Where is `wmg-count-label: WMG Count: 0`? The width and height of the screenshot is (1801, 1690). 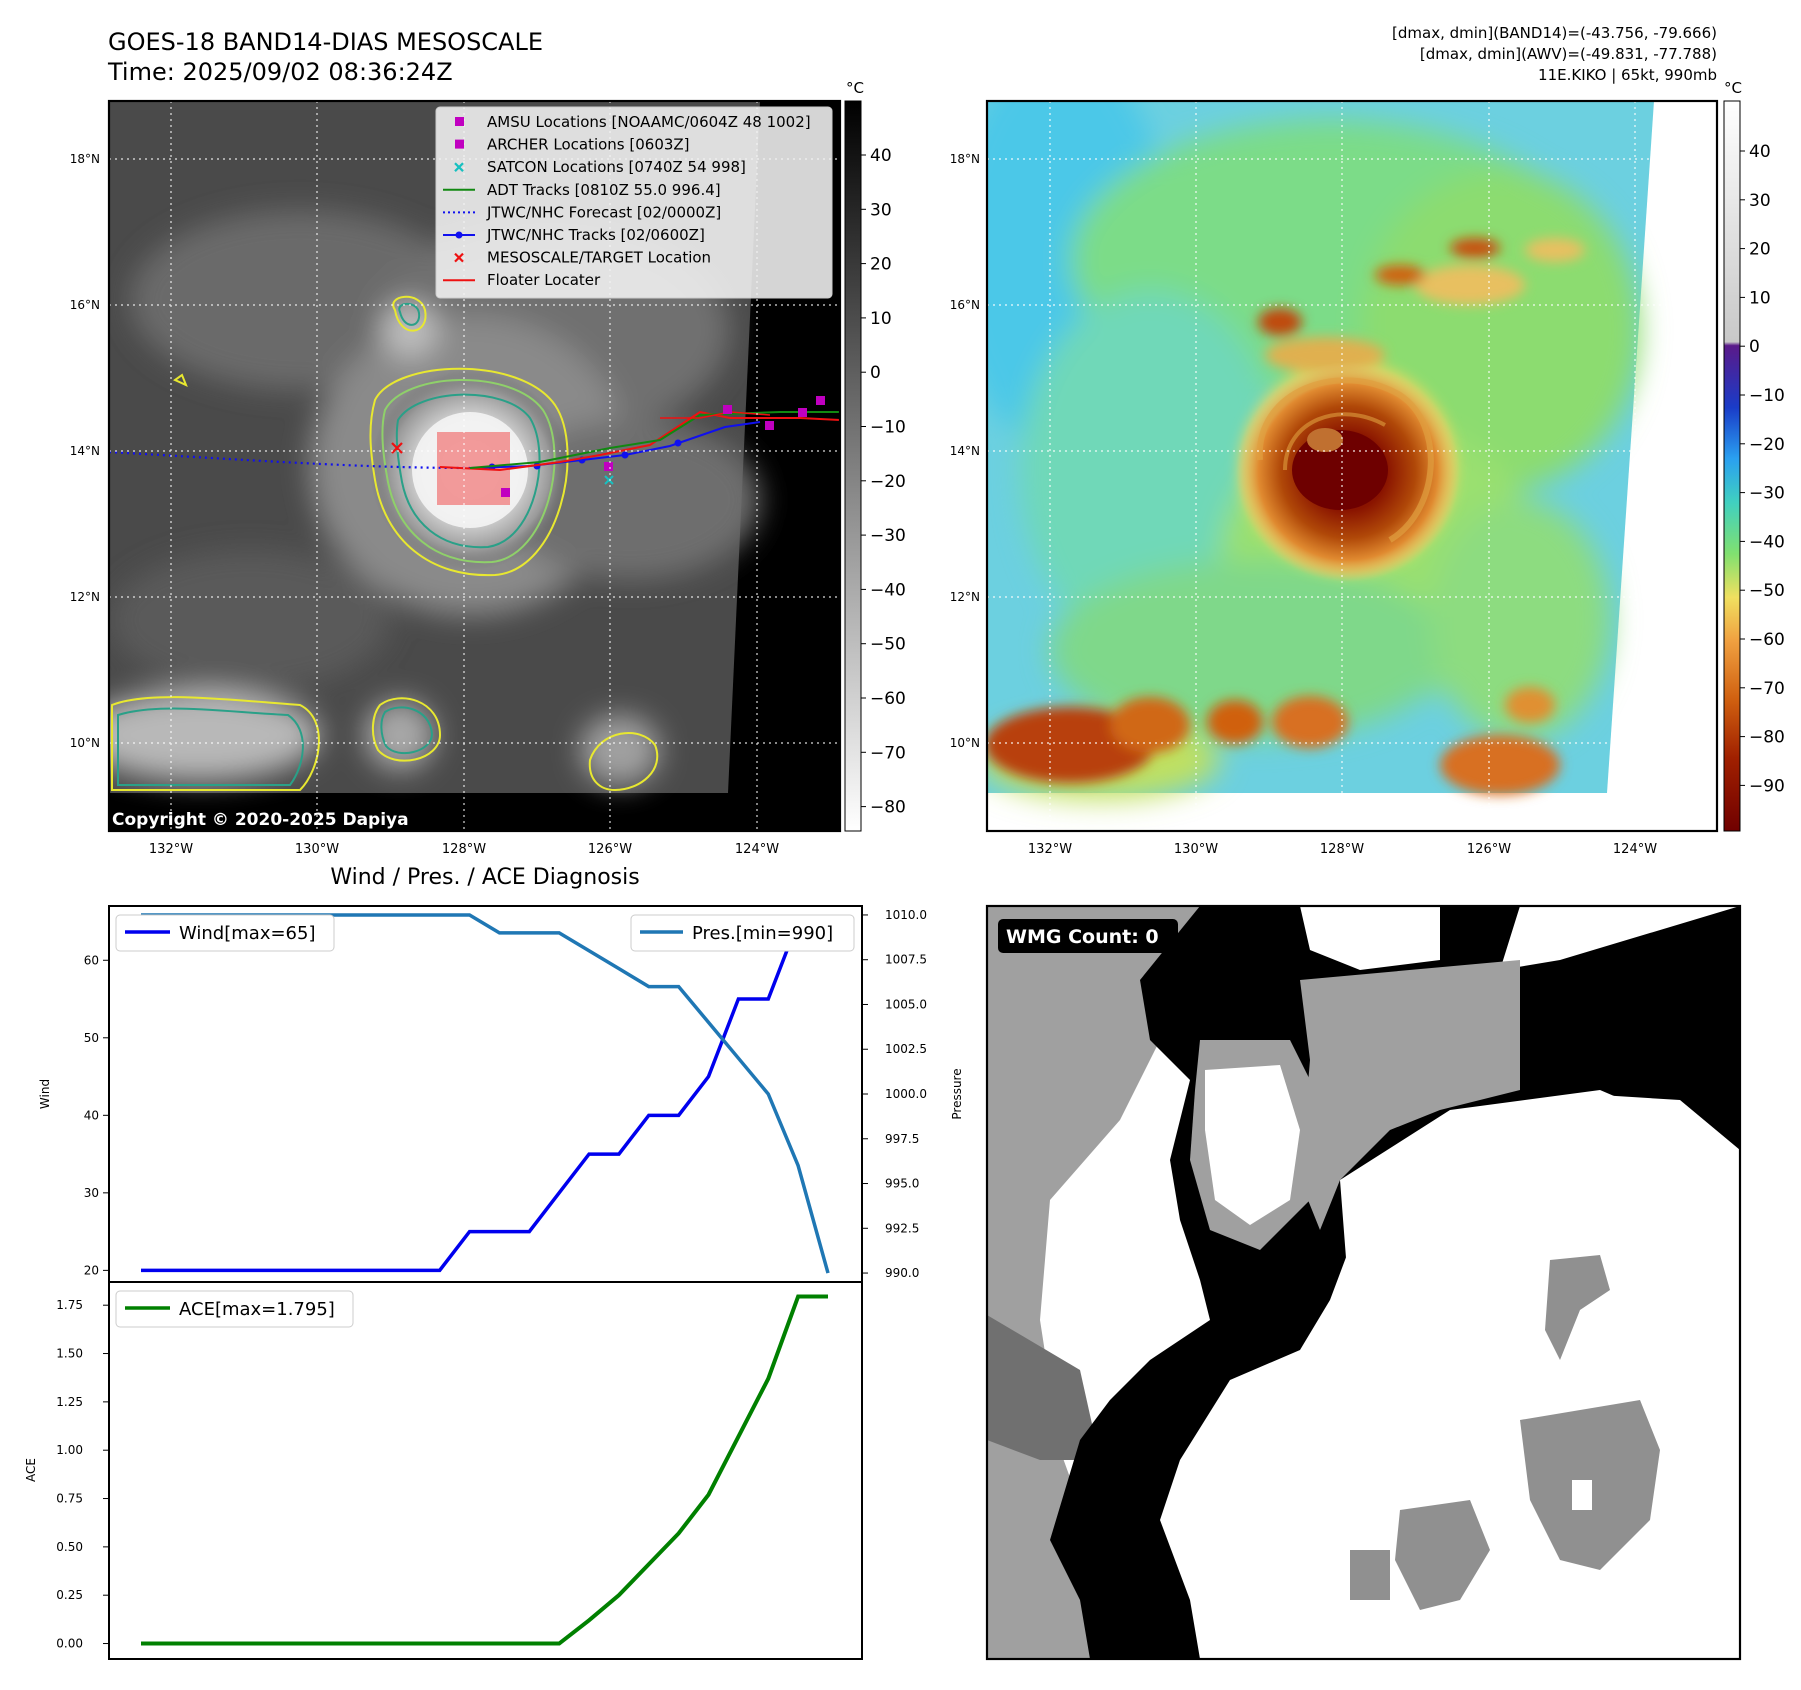 wmg-count-label: WMG Count: 0 is located at coordinates (1082, 937).